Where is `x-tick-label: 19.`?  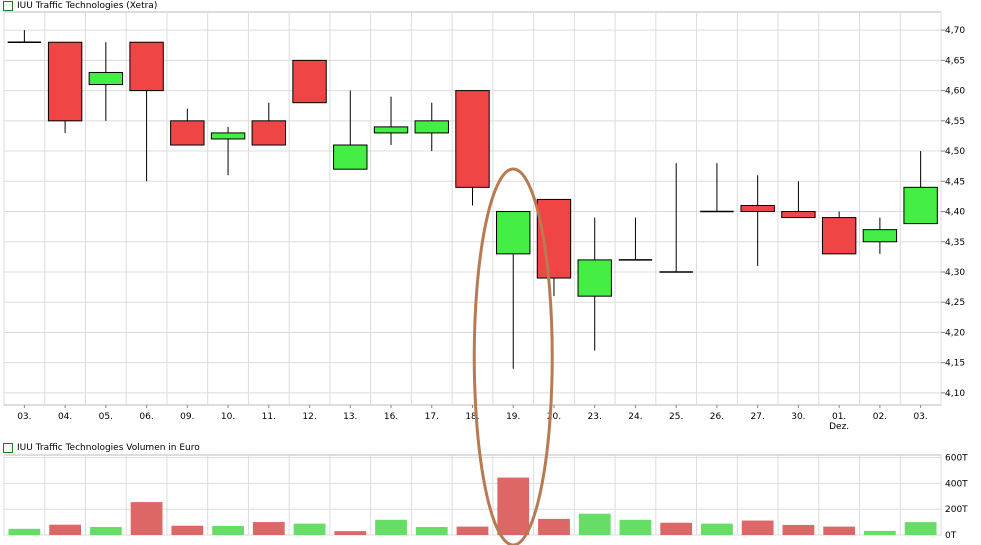
x-tick-label: 19. is located at coordinates (513, 417).